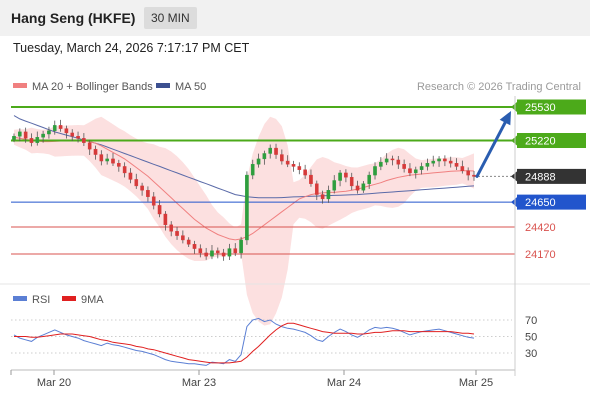 This screenshot has width=590, height=400. What do you see at coordinates (492, 147) in the screenshot?
I see `forecast-arrow-shaft` at bounding box center [492, 147].